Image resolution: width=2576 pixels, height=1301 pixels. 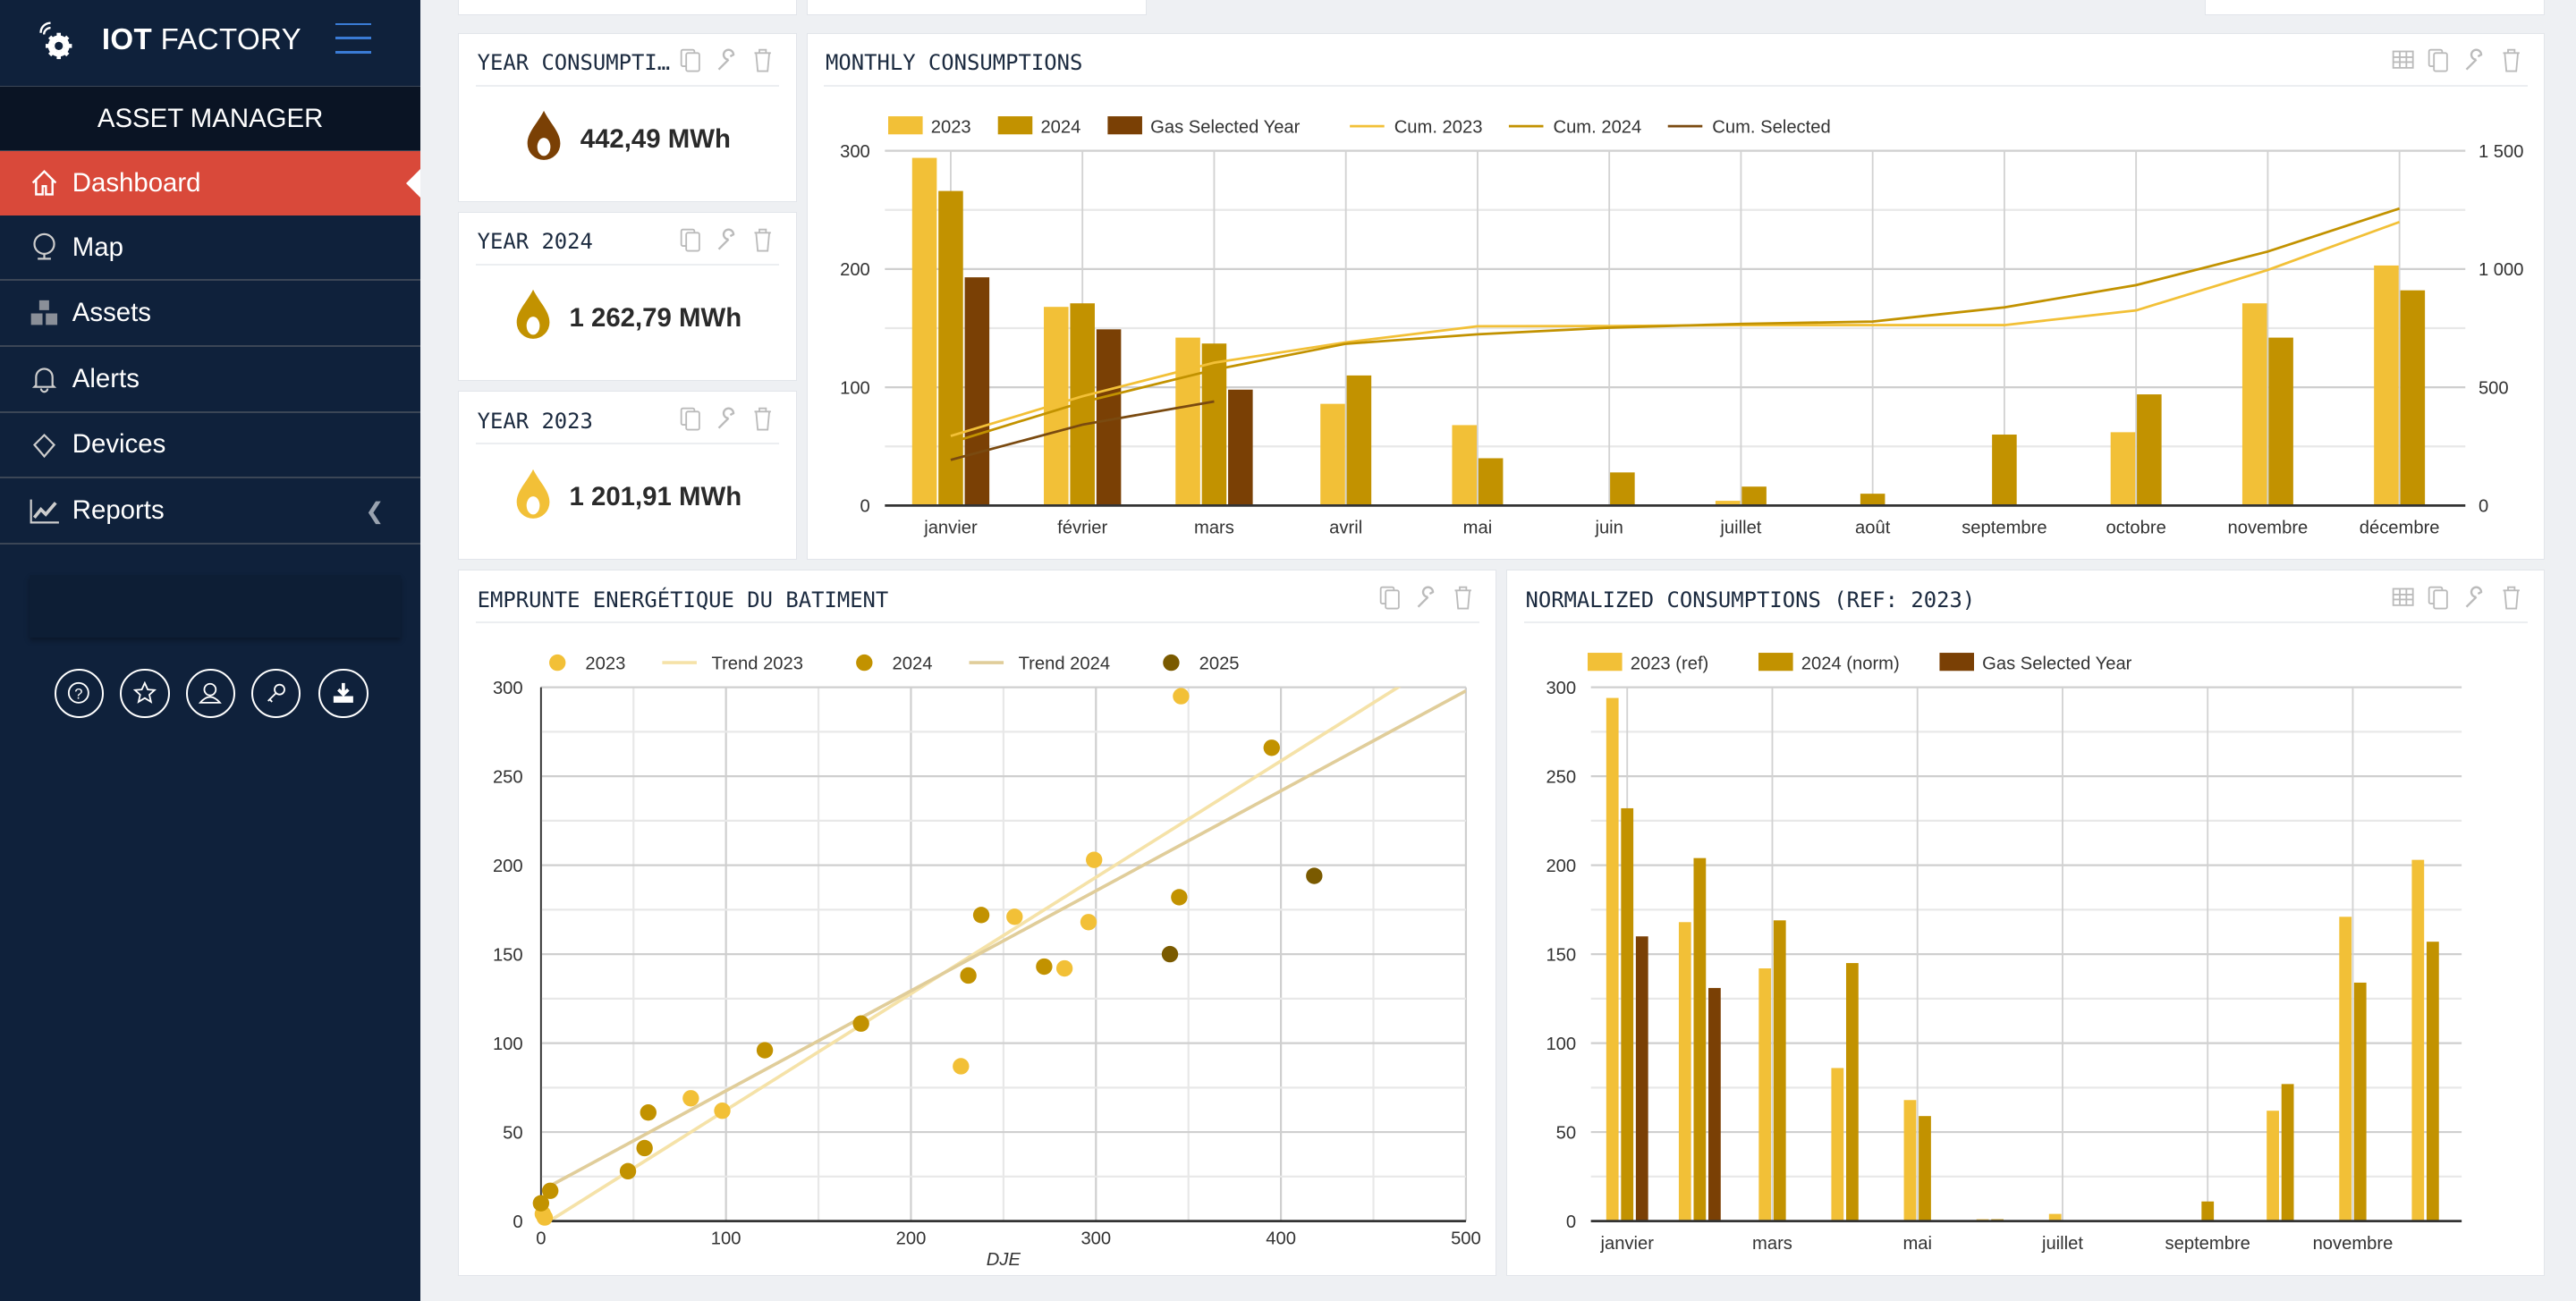 What do you see at coordinates (118, 511) in the screenshot?
I see `sidebar-item-label: Reports` at bounding box center [118, 511].